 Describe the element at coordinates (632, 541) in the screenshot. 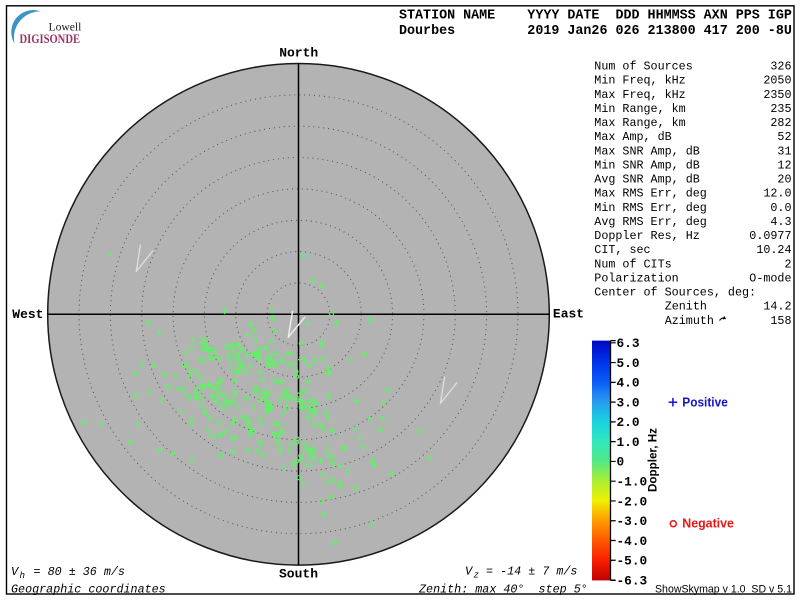

I see `svg-text: -4.0` at that location.